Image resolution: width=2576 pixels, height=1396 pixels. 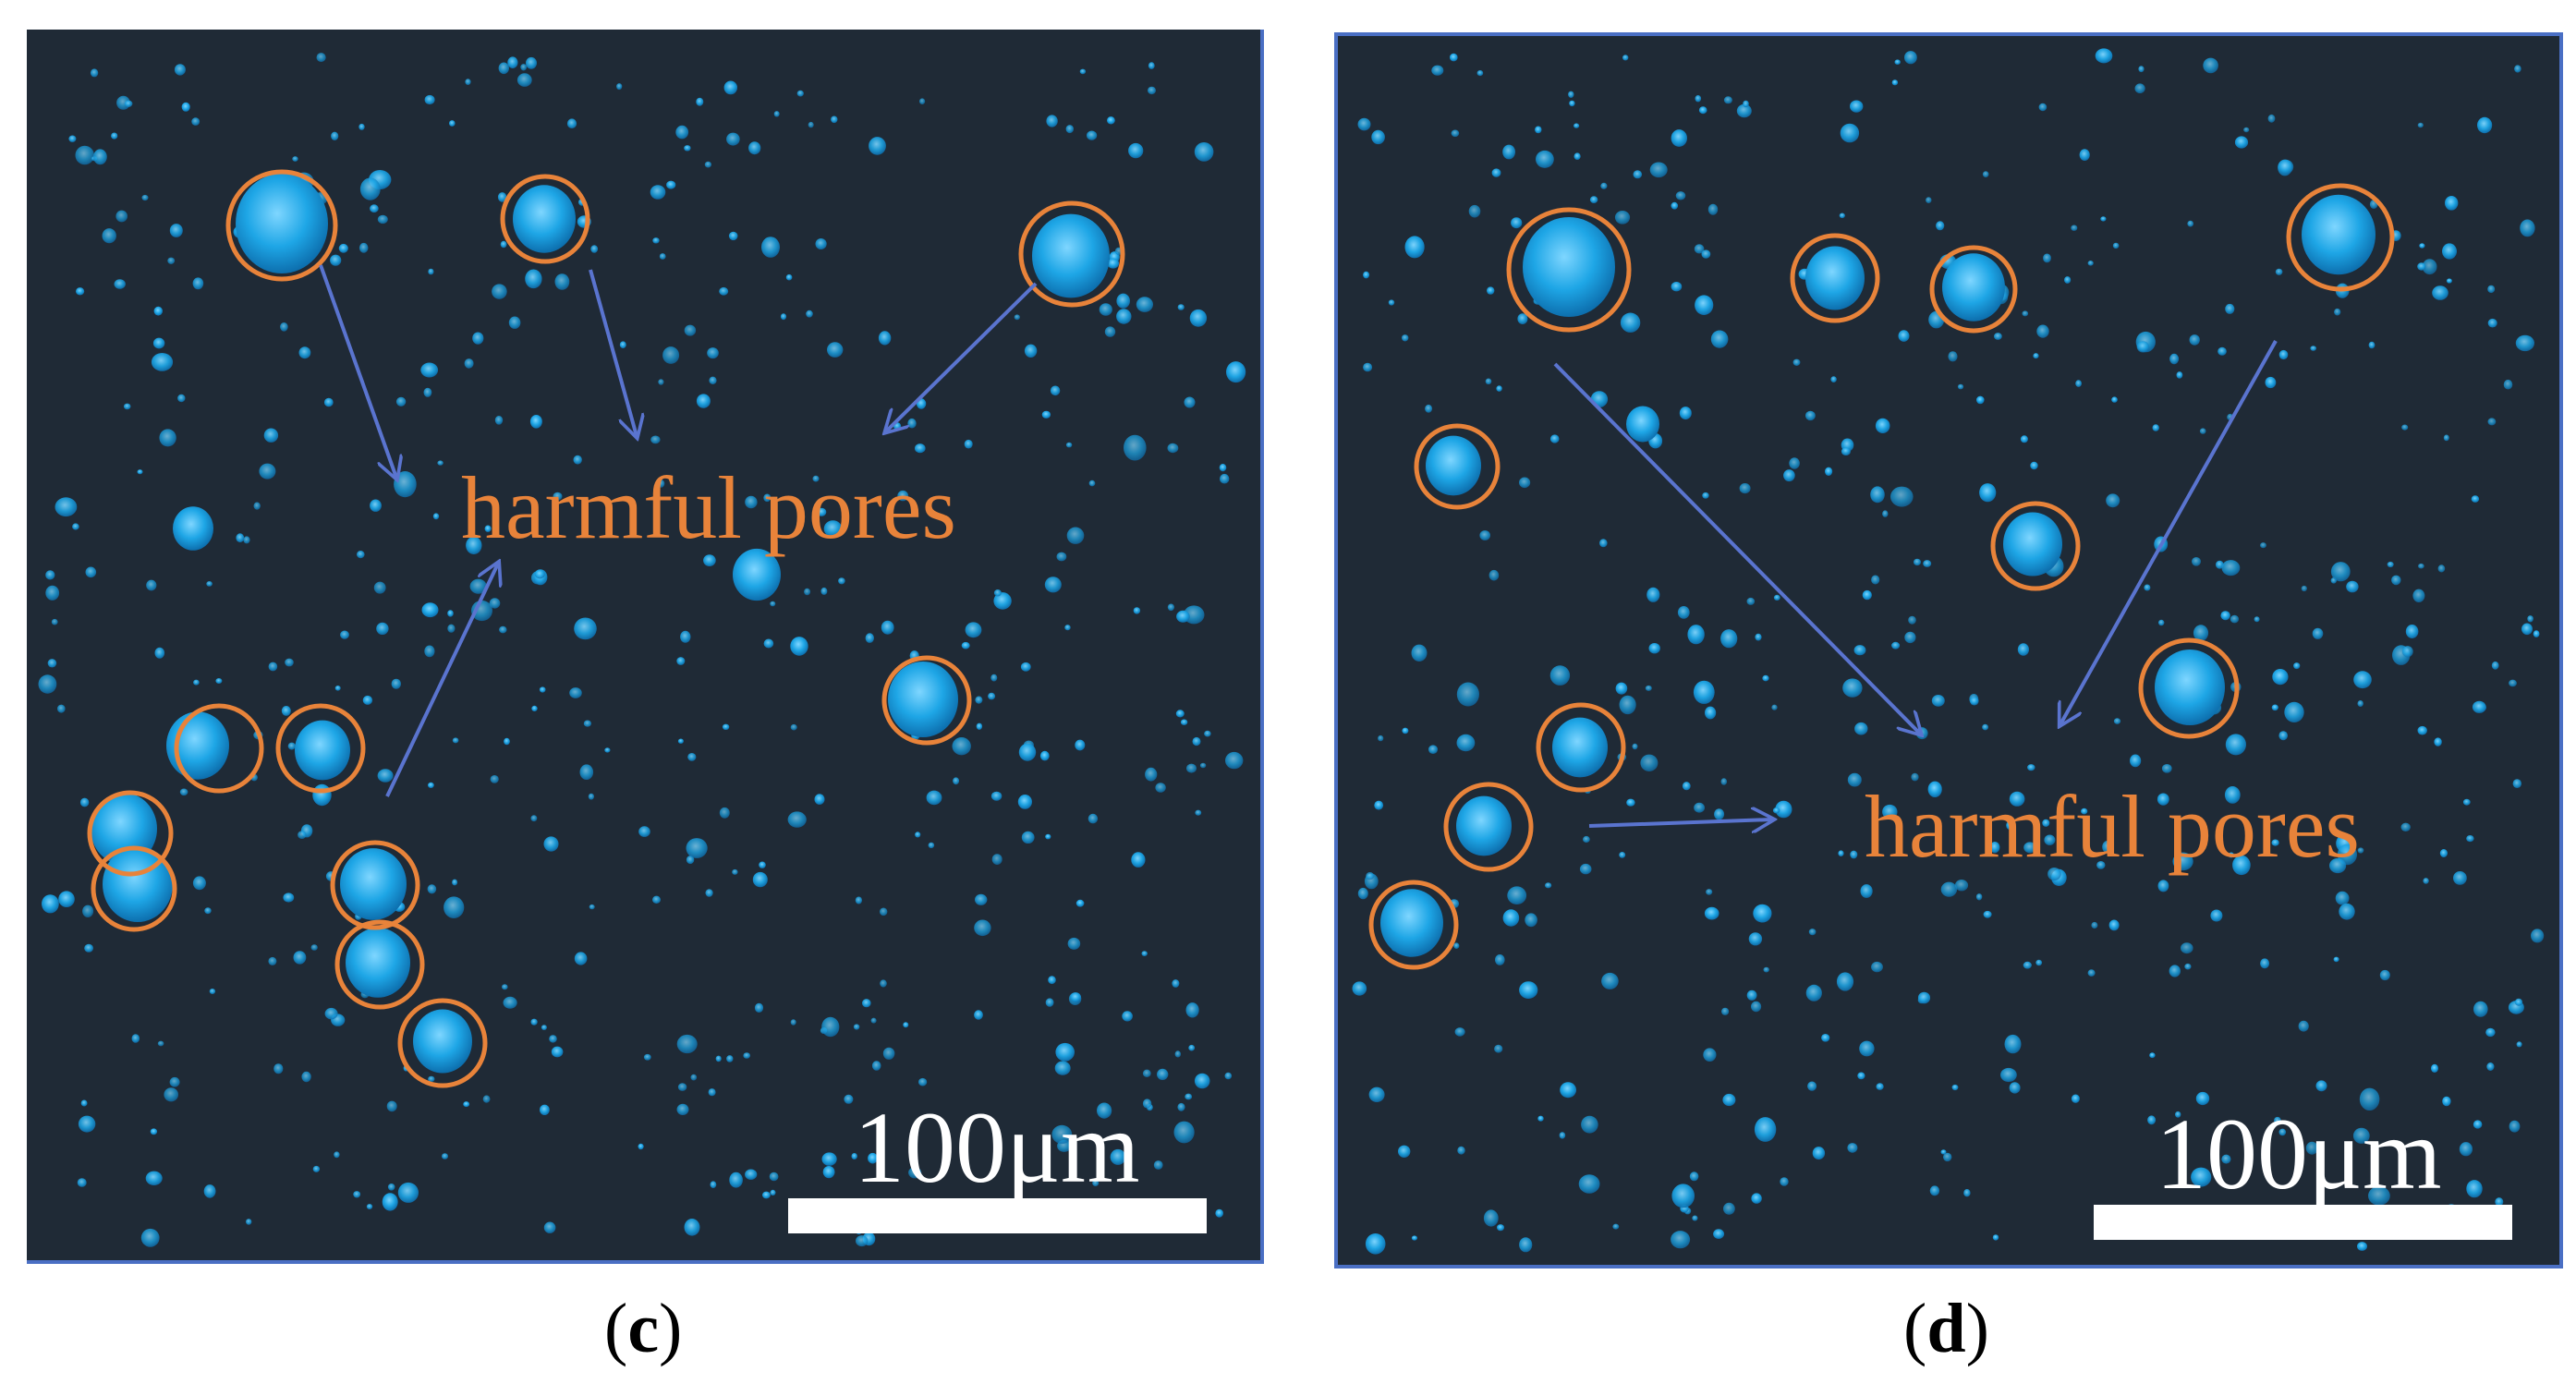 I want to click on annotation-arrow, so click(x=613, y=352).